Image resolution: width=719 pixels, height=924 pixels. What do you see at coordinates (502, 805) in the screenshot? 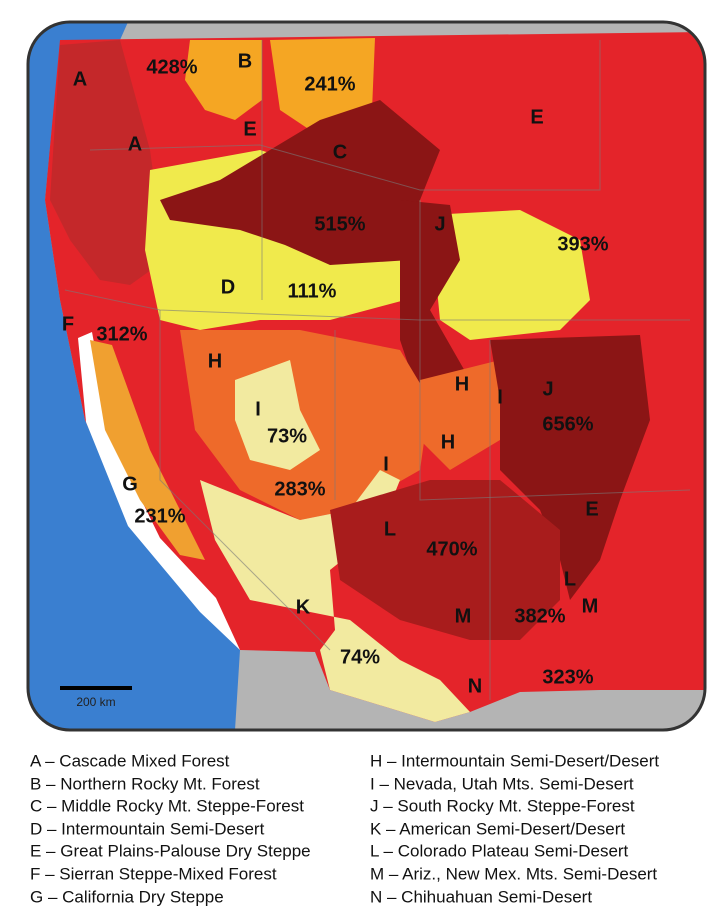
I see `legend-entry: J – South Rocky Mt. Steppe-Forest` at bounding box center [502, 805].